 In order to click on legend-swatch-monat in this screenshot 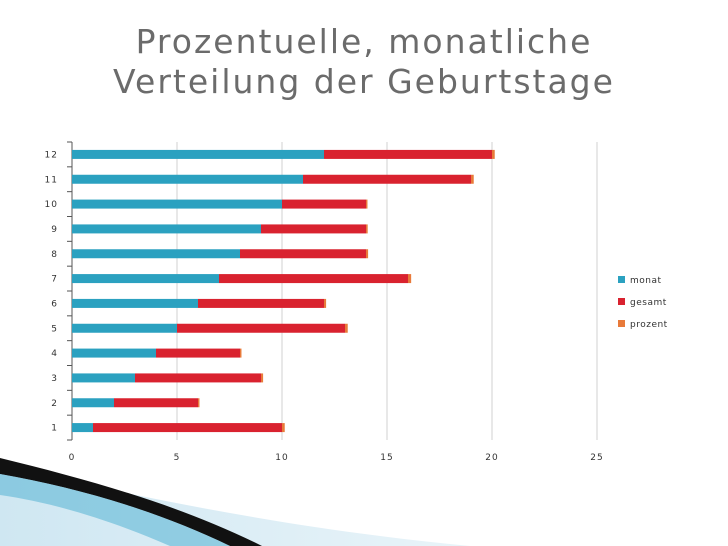, I will do `click(621, 279)`.